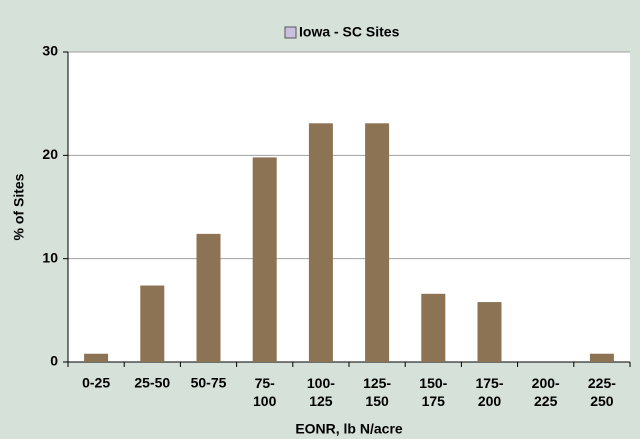  What do you see at coordinates (50, 154) in the screenshot?
I see `y-tick-label: 20` at bounding box center [50, 154].